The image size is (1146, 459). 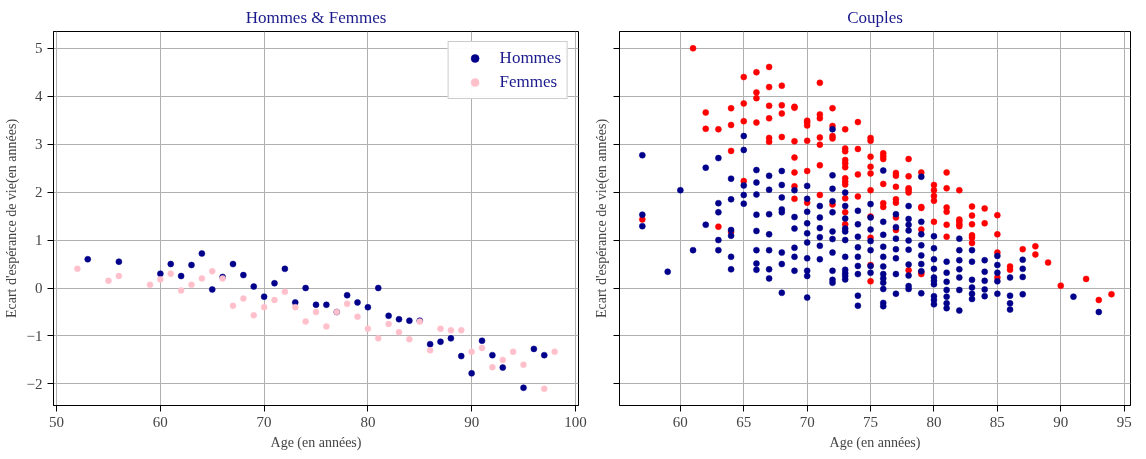 What do you see at coordinates (39, 192) in the screenshot?
I see `y-tick-label: 2` at bounding box center [39, 192].